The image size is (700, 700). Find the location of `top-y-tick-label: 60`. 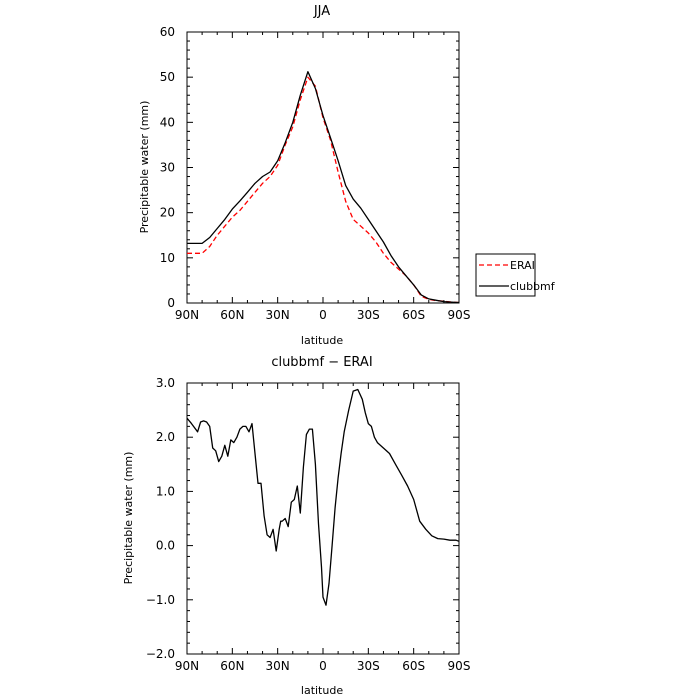

top-y-tick-label: 60 is located at coordinates (167, 32).